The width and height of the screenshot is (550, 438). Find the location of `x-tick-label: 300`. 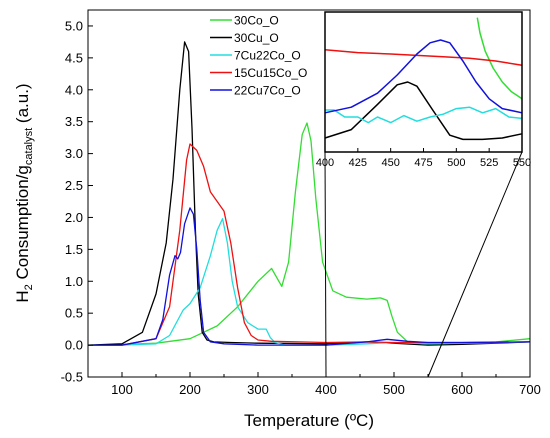

x-tick-label: 300 is located at coordinates (258, 389).